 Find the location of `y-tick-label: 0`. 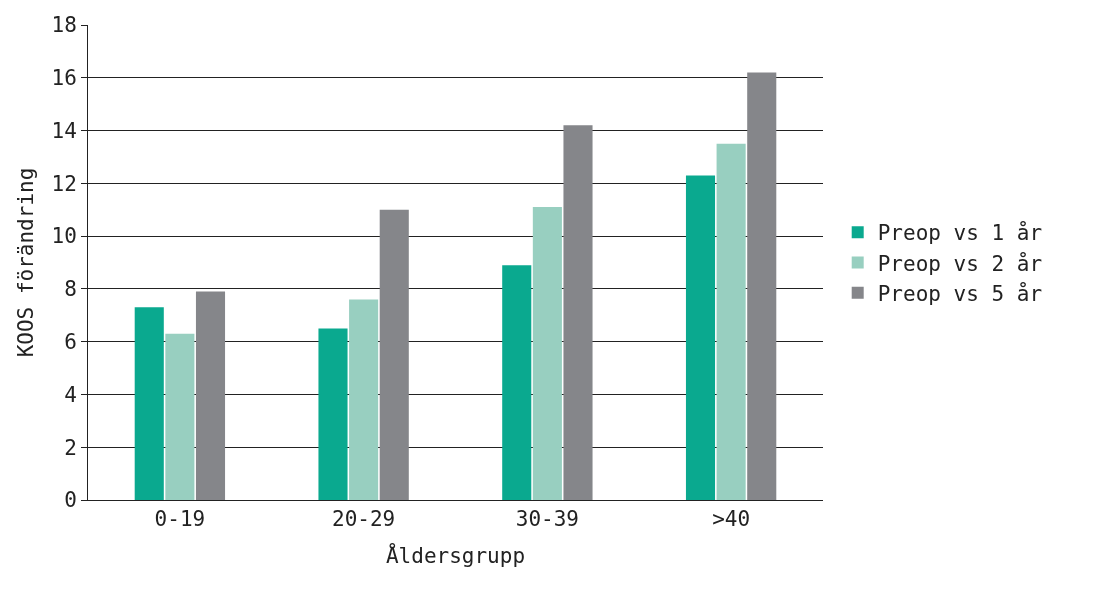

y-tick-label: 0 is located at coordinates (70, 500).